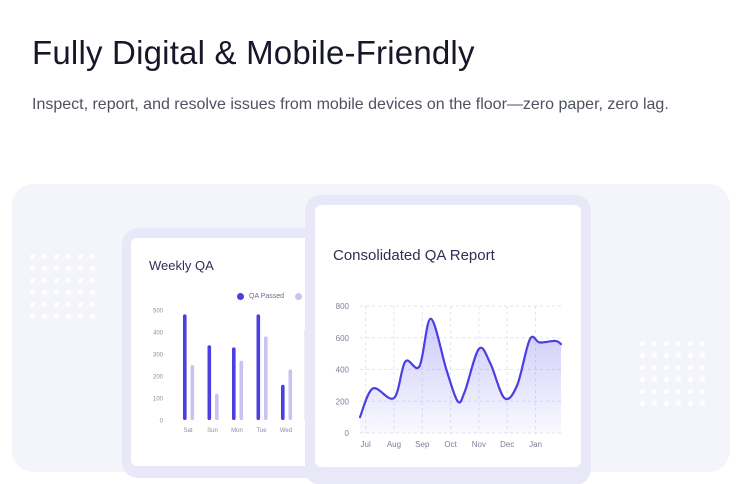  I want to click on x-tick-label: Wed, so click(286, 431).